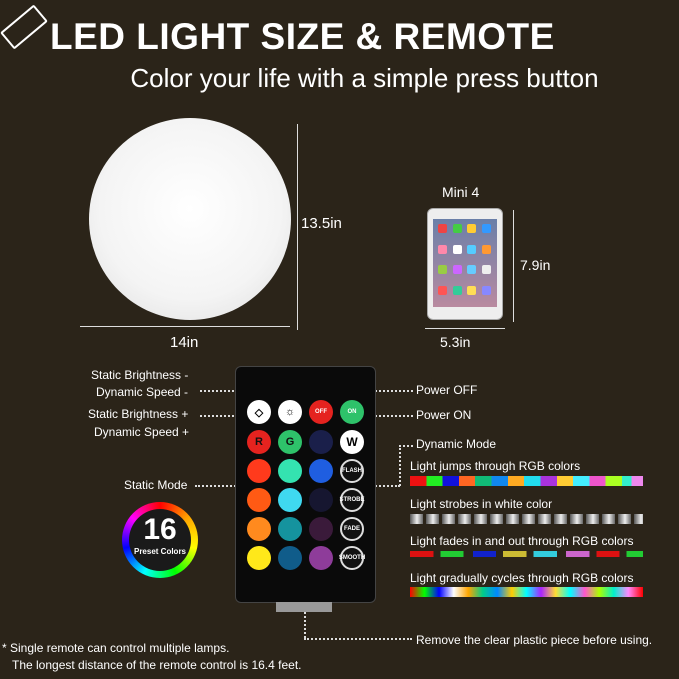 The height and width of the screenshot is (679, 679). Describe the element at coordinates (447, 390) in the screenshot. I see `label-power-off: Power OFF` at that location.